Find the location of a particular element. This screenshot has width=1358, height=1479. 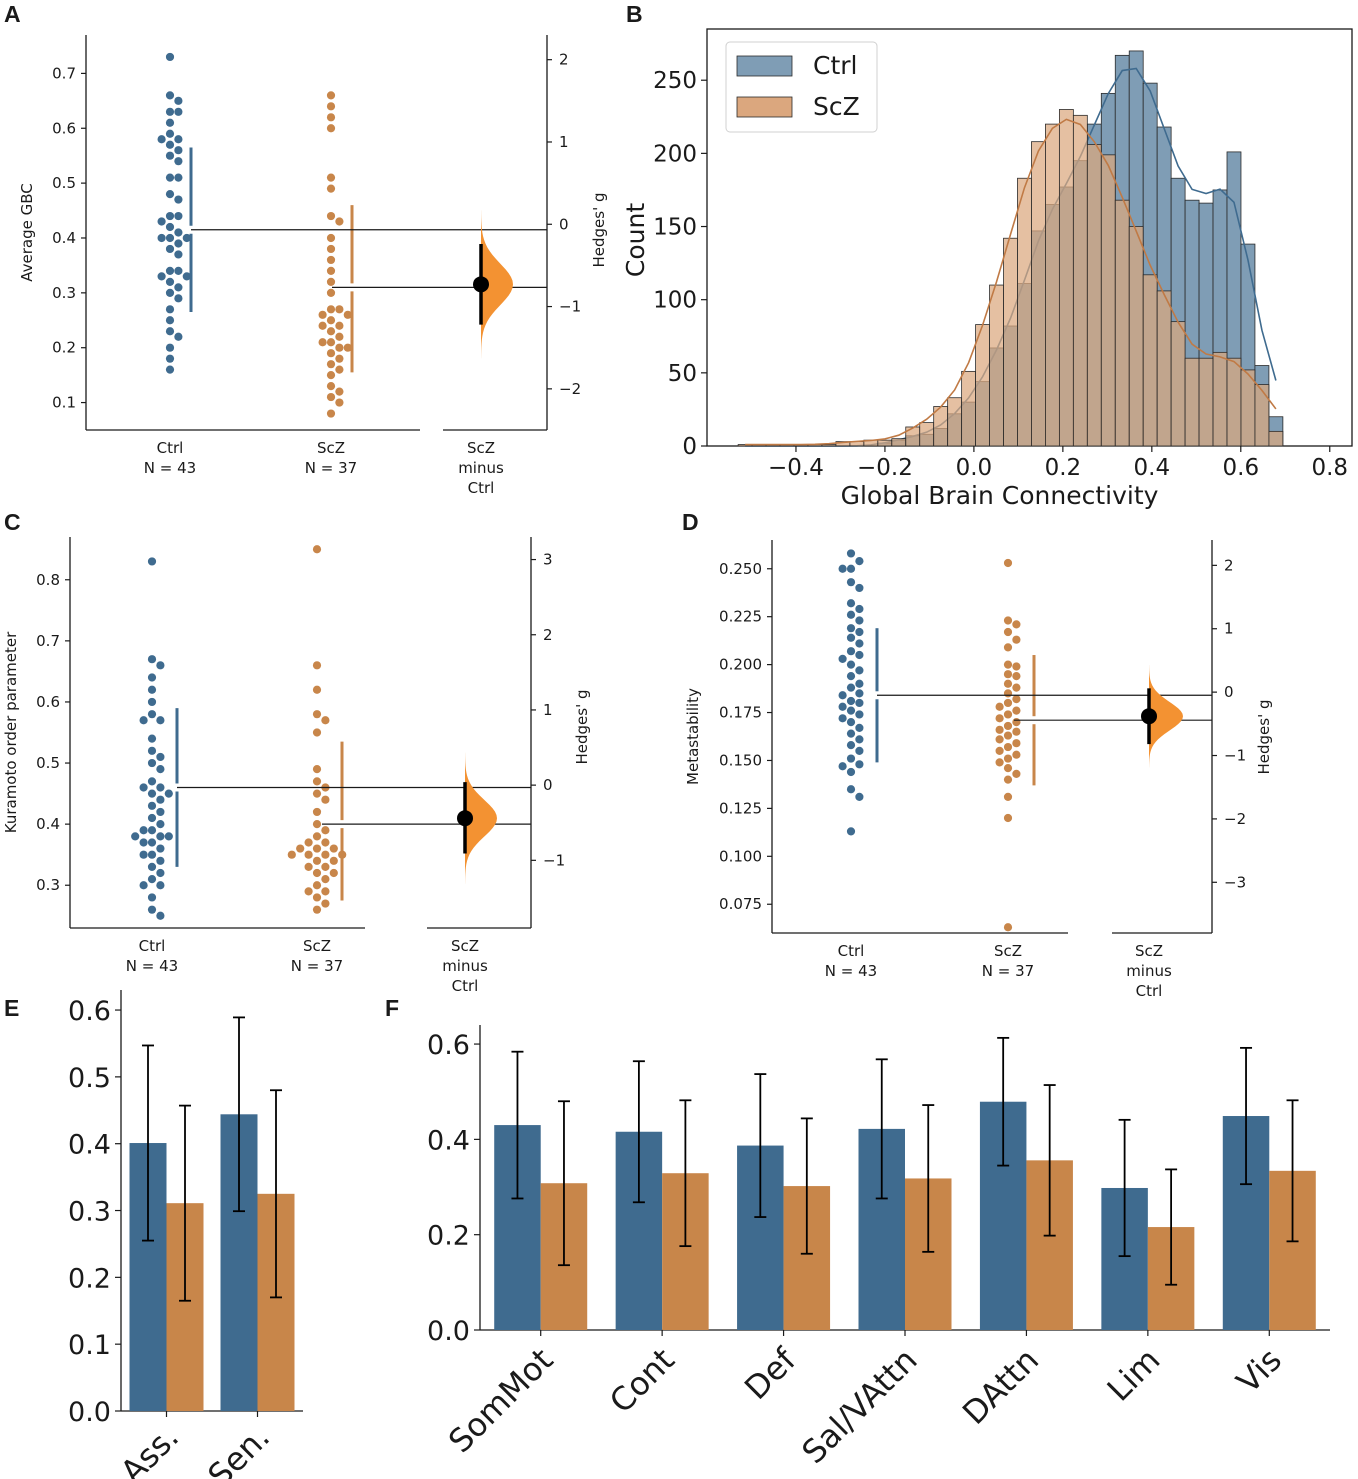

y-tick-label: 0.075 is located at coordinates (740, 904).